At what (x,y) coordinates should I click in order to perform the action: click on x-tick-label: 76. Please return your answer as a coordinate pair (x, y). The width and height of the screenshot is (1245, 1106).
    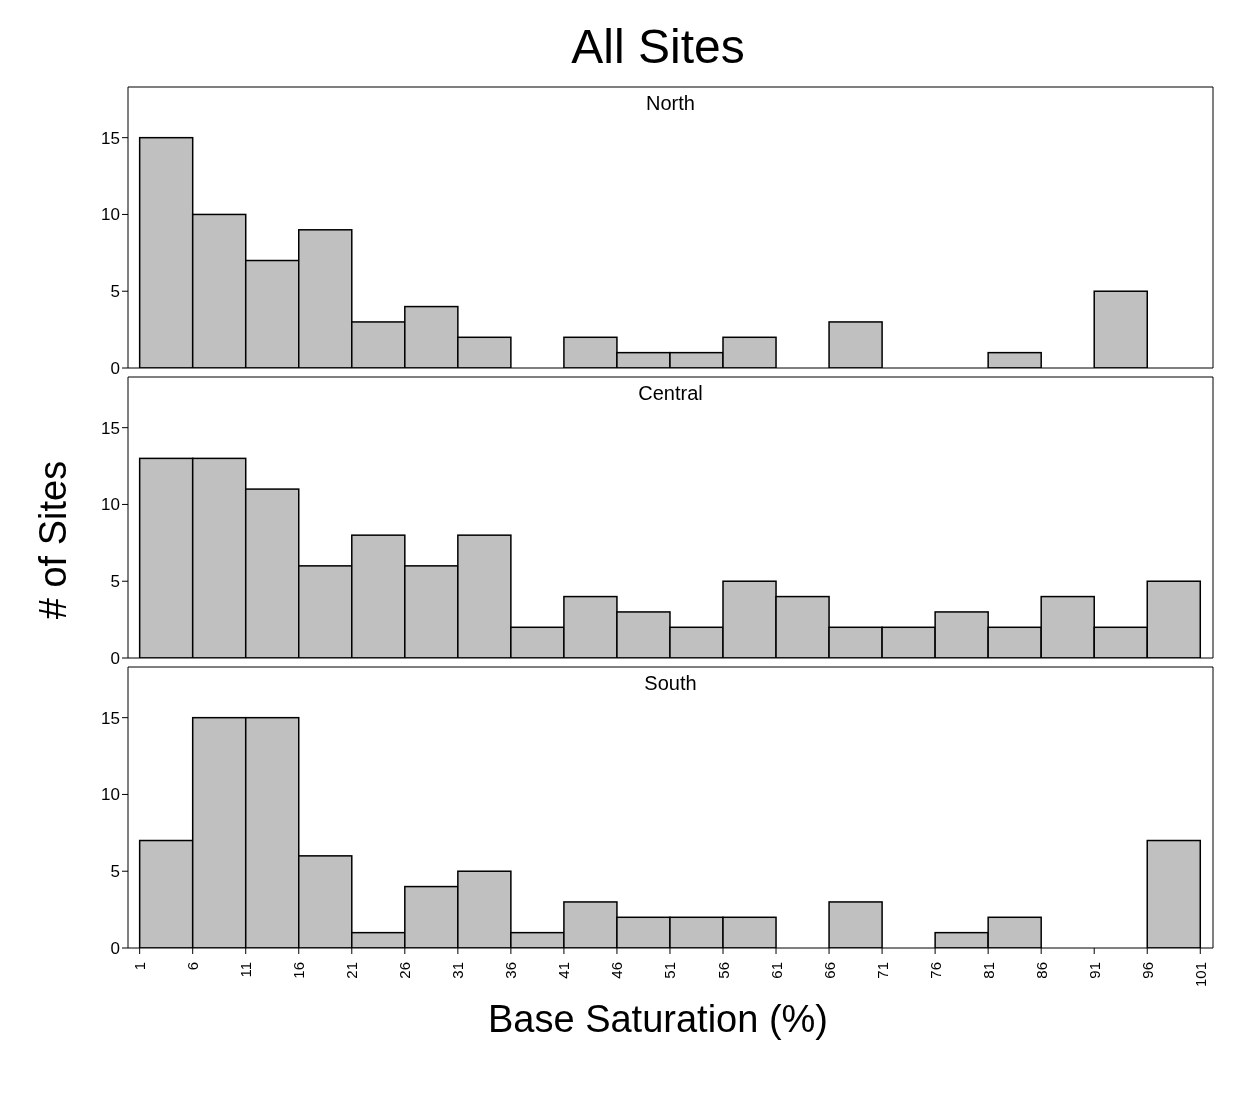
    Looking at the image, I should click on (935, 970).